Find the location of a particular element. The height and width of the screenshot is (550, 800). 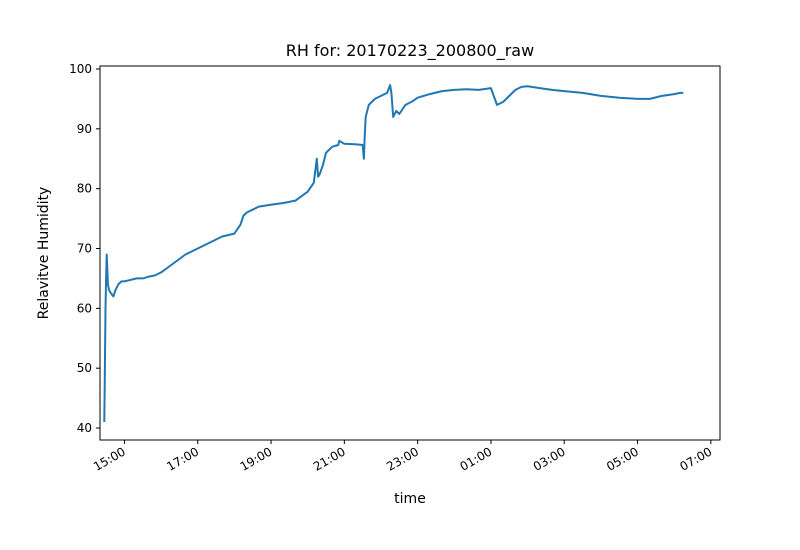

x-axis-title: time is located at coordinates (410, 499).